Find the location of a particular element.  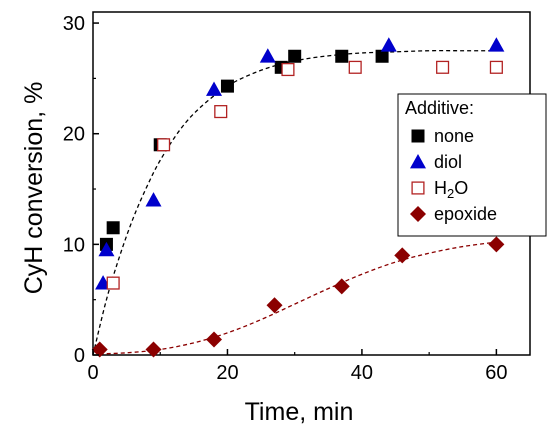

x-tick-label: 0 is located at coordinates (92, 373).